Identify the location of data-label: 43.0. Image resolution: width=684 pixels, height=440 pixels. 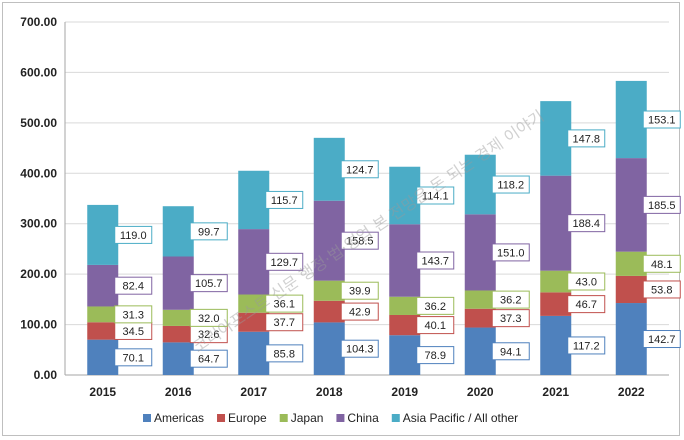
(586, 283).